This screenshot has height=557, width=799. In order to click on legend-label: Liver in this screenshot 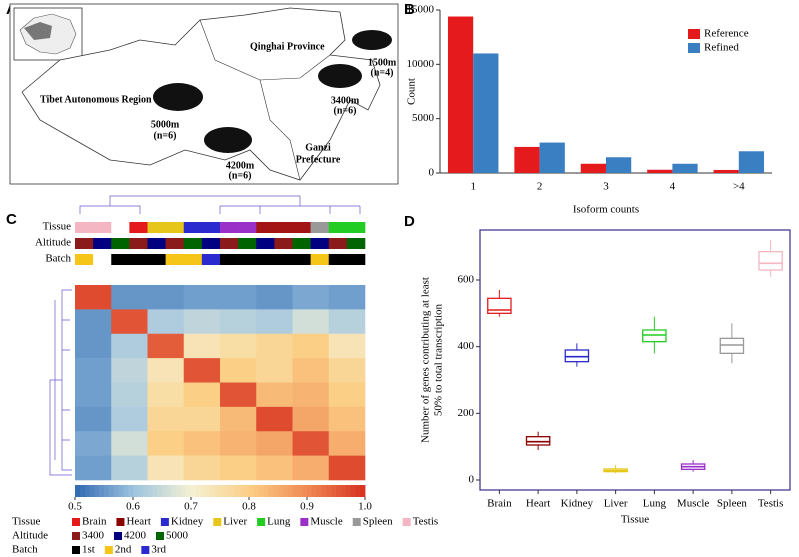, I will do `click(235, 522)`.